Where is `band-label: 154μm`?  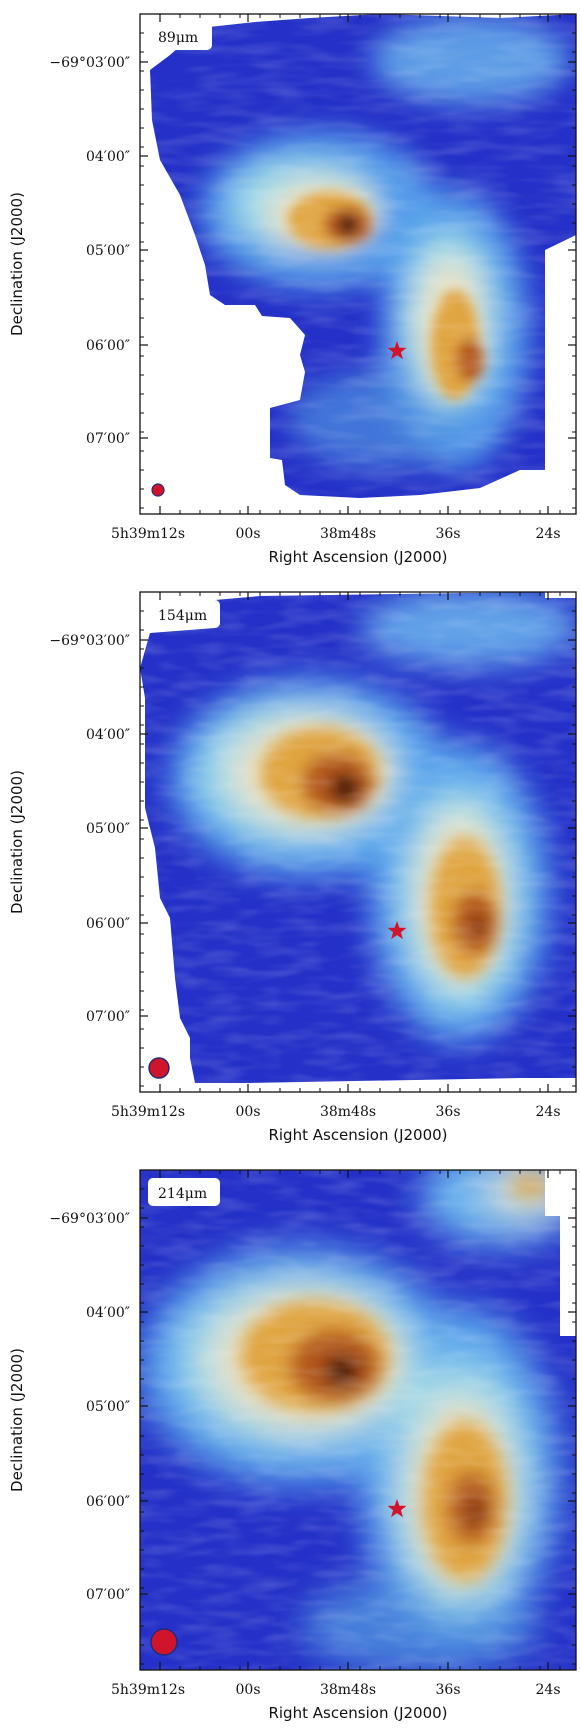 band-label: 154μm is located at coordinates (182, 616).